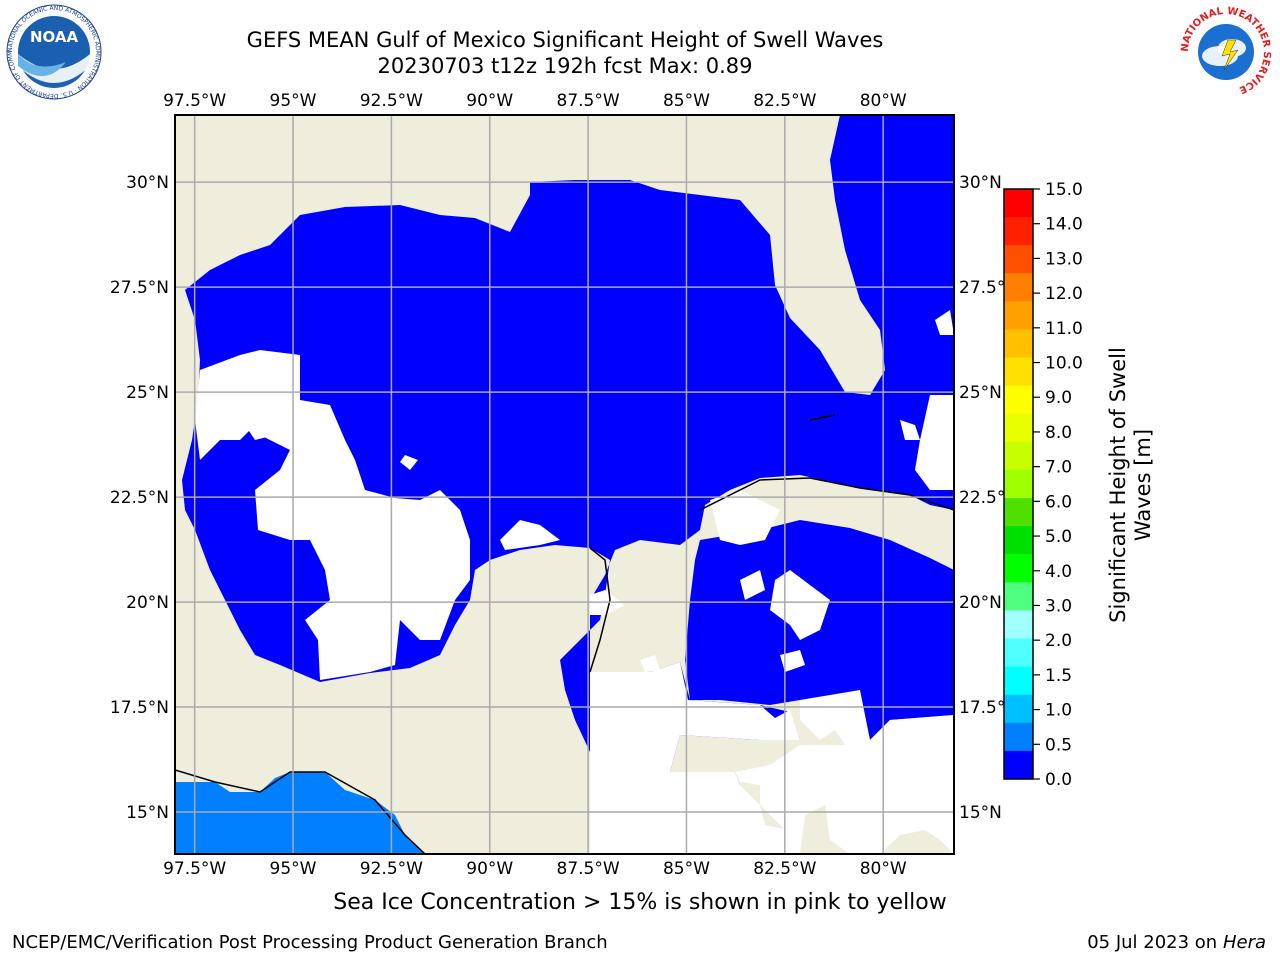 The height and width of the screenshot is (960, 1280). What do you see at coordinates (1058, 537) in the screenshot?
I see `colorbar-tick-label: 5.0` at bounding box center [1058, 537].